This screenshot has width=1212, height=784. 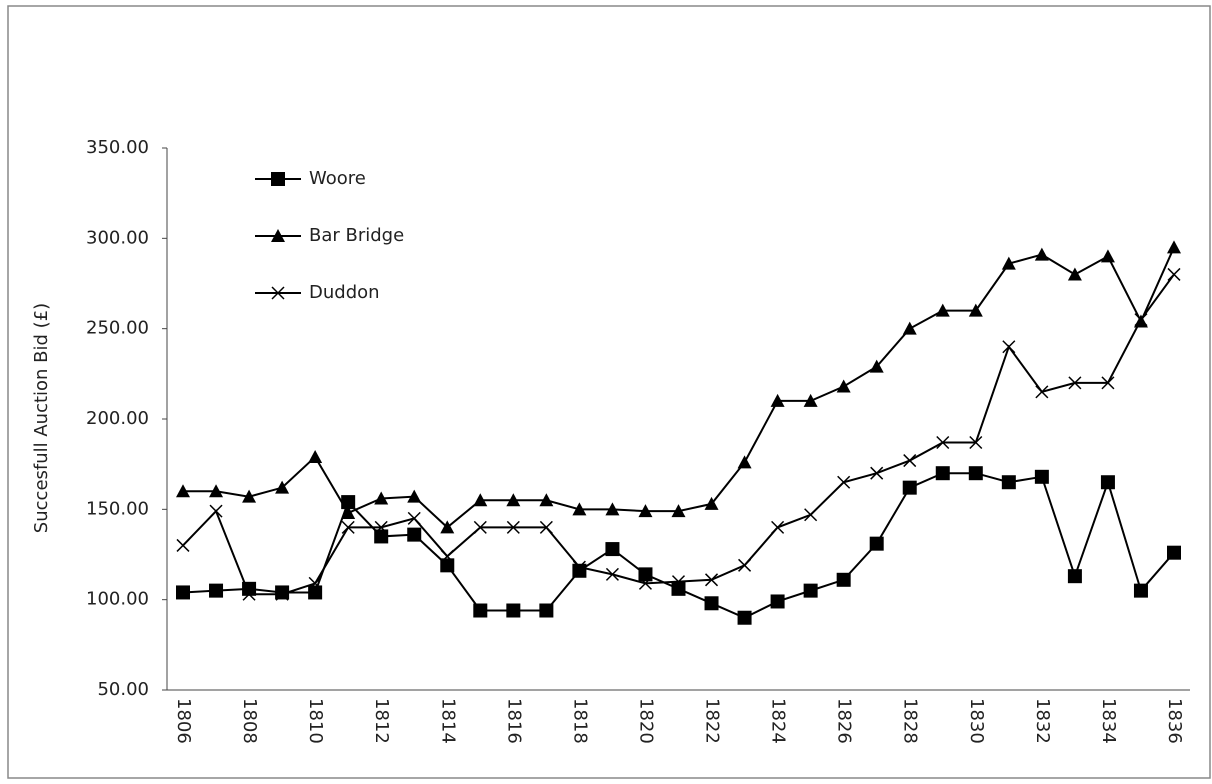 What do you see at coordinates (41, 418) in the screenshot?
I see `y-axis-label: Succesfull Auction Bid (£)` at bounding box center [41, 418].